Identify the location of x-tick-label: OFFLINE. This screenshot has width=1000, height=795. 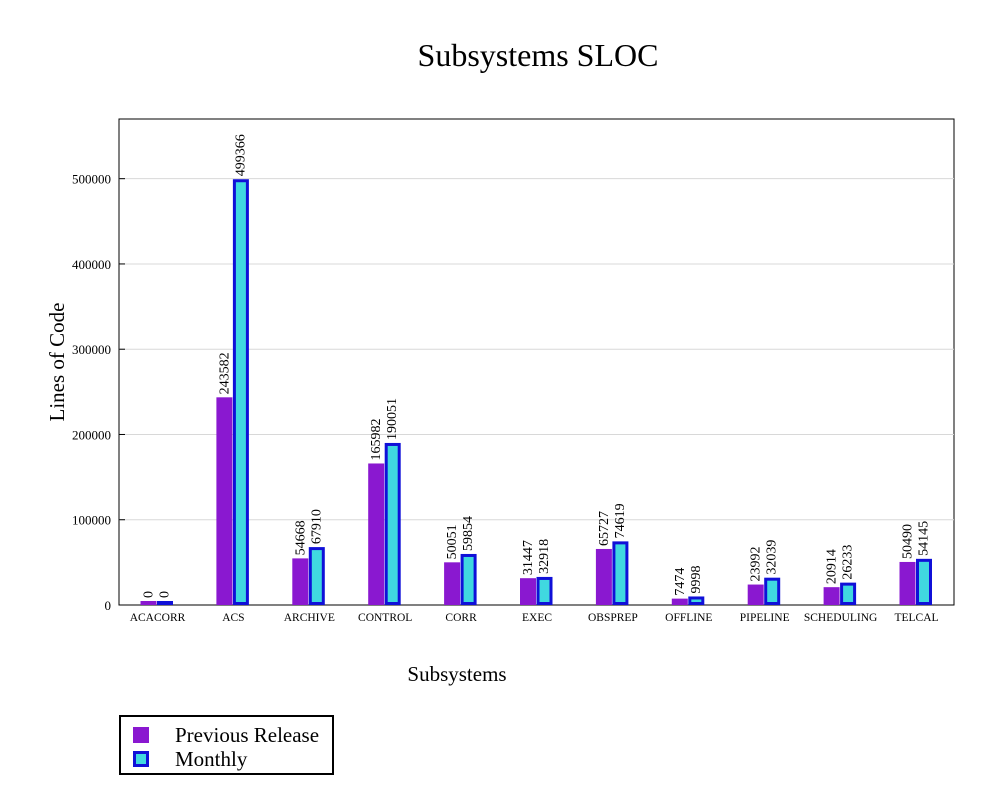
(688, 618).